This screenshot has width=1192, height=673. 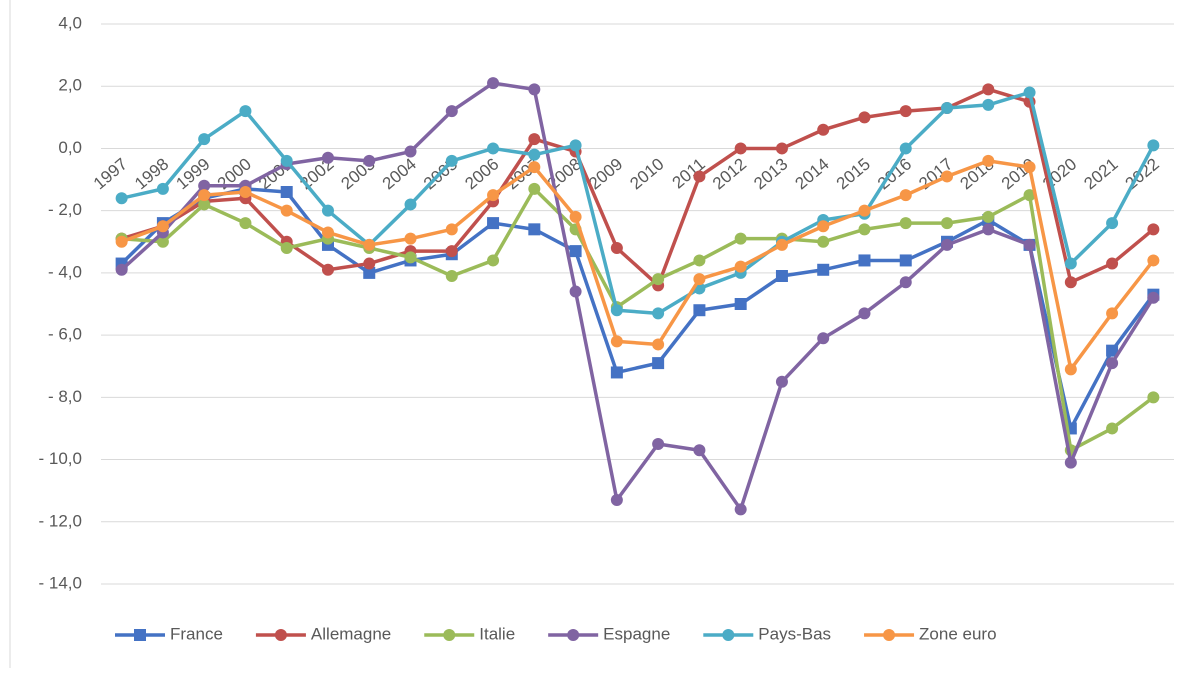 What do you see at coordinates (65, 271) in the screenshot?
I see `y-tick-label: - 4,0` at bounding box center [65, 271].